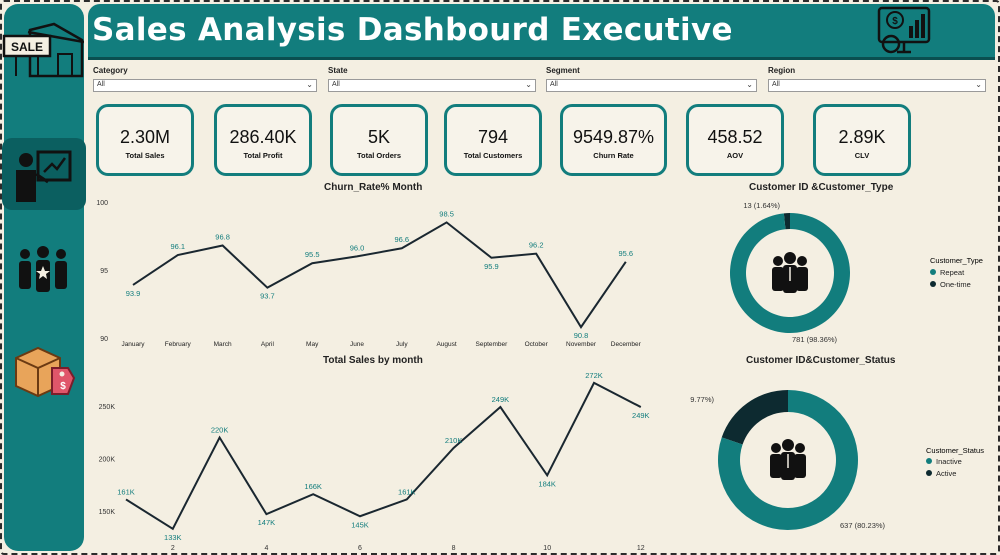 This screenshot has width=1000, height=555. I want to click on legend-title: Customer_Type, so click(956, 260).